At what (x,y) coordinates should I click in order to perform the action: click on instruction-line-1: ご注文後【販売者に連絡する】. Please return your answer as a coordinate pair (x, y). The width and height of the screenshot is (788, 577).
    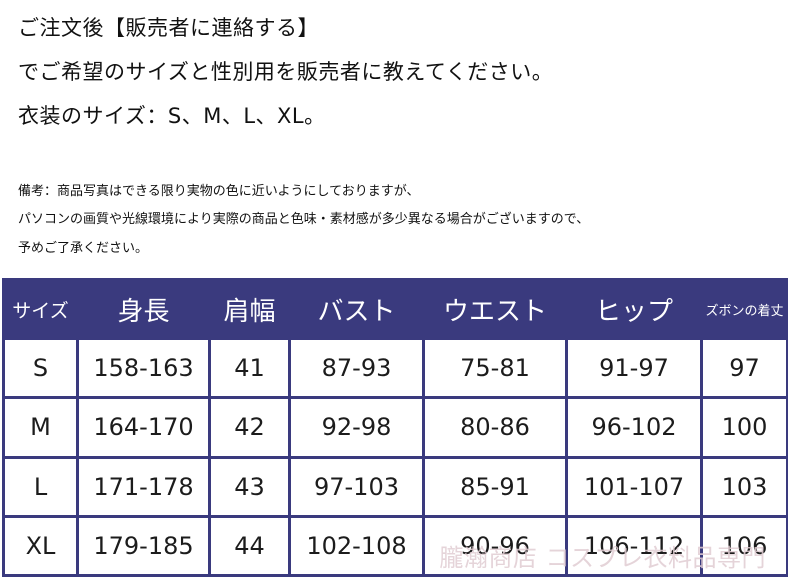
    Looking at the image, I should click on (168, 28).